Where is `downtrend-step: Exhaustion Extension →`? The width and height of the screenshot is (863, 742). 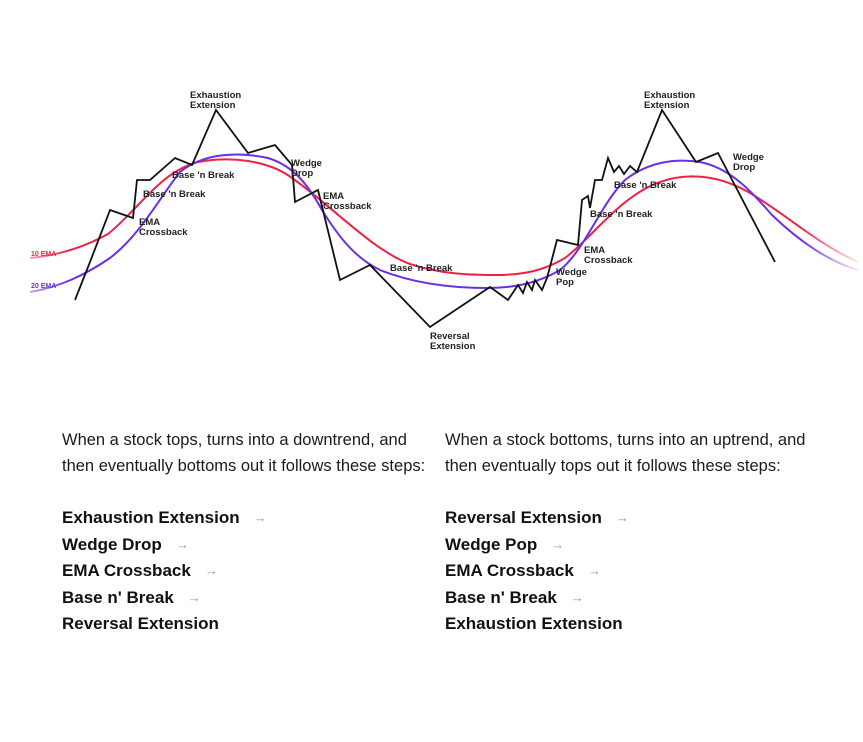 downtrend-step: Exhaustion Extension → is located at coordinates (247, 518).